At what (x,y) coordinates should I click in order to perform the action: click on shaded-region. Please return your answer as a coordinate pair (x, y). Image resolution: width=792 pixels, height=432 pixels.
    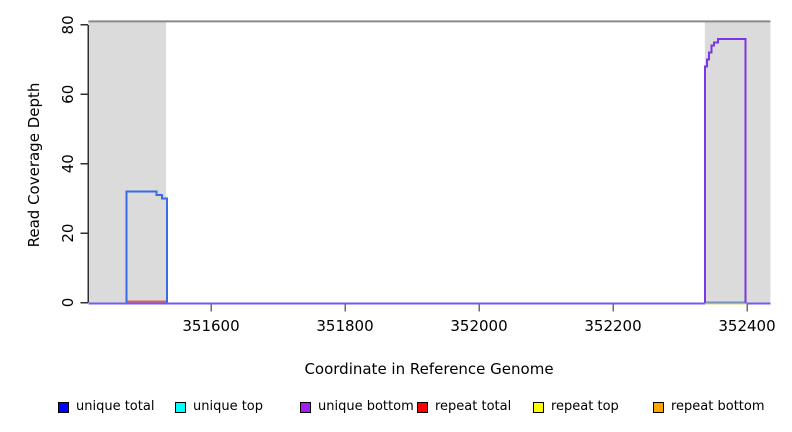
    Looking at the image, I should click on (737, 162).